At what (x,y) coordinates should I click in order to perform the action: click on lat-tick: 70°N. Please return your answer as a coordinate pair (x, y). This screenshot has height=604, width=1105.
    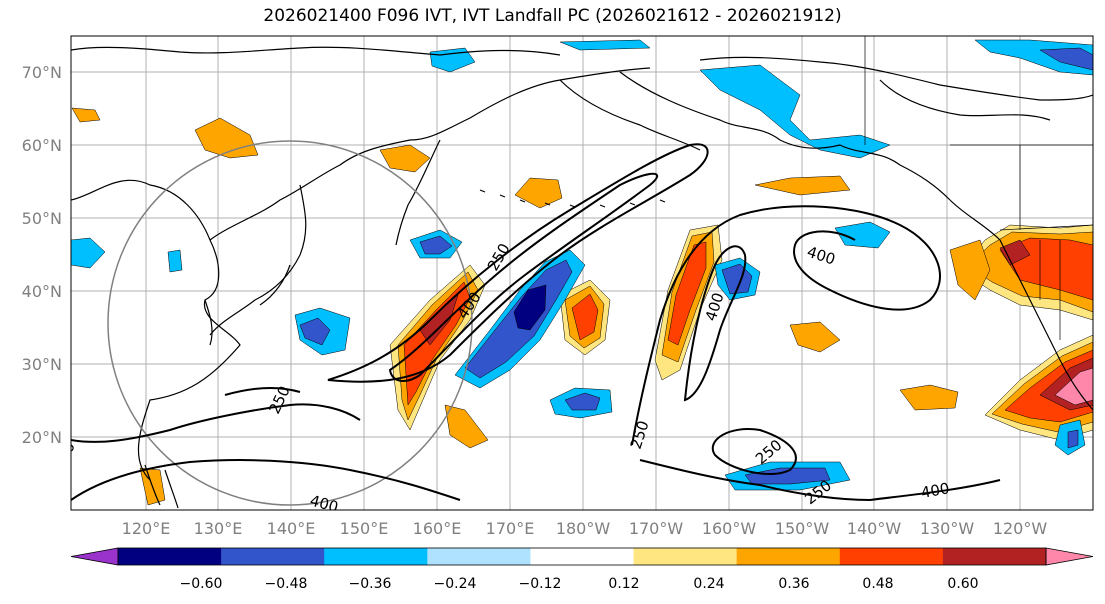
    Looking at the image, I should click on (42, 72).